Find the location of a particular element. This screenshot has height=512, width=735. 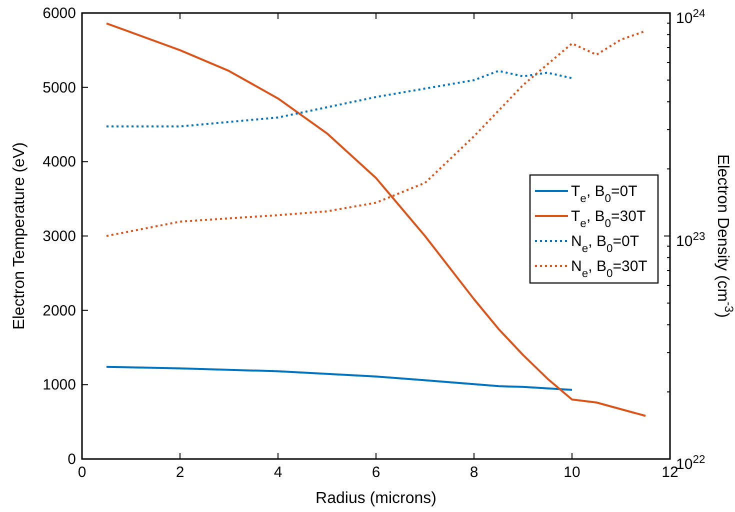

legend-label: T$_{e}$, B$_{0}$=30T is located at coordinates (608, 219).